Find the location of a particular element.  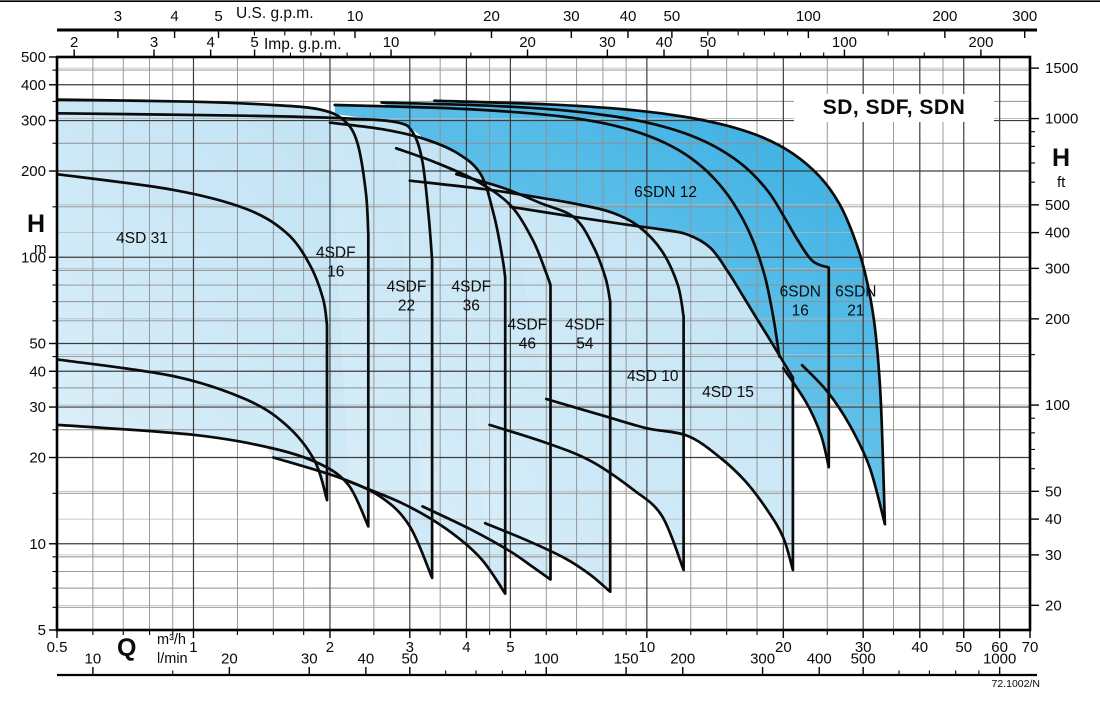

axis-unit-m: m is located at coordinates (40, 248).